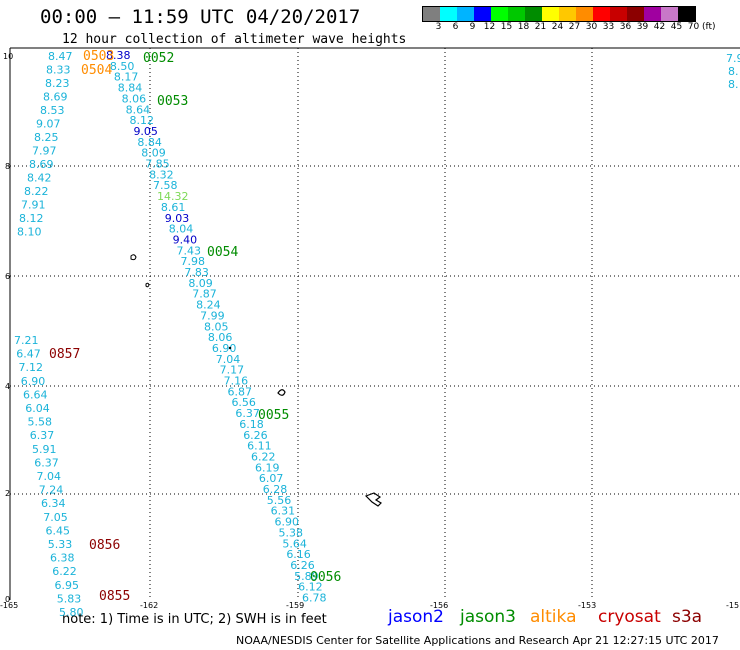  Describe the element at coordinates (540, 27) in the screenshot. I see `color-scale-label: 21` at that location.